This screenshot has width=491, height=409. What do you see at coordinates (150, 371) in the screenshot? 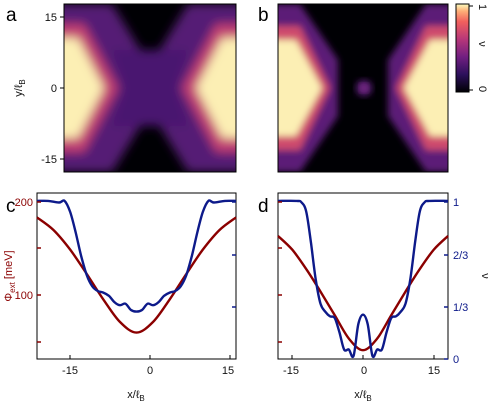
I see `xtick-c-0: 0` at bounding box center [150, 371].